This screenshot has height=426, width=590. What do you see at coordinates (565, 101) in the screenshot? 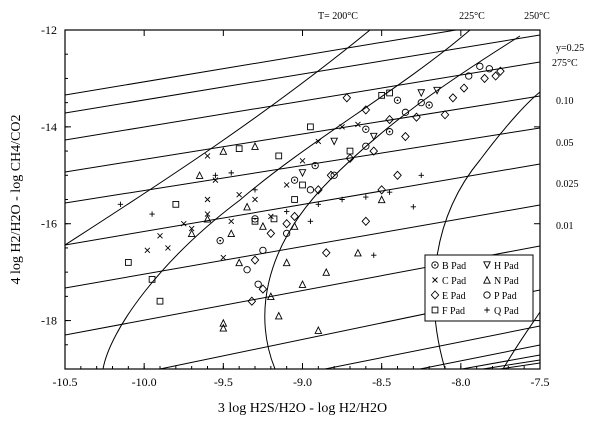
I see `y-ratio-label: 0.10` at bounding box center [565, 101].